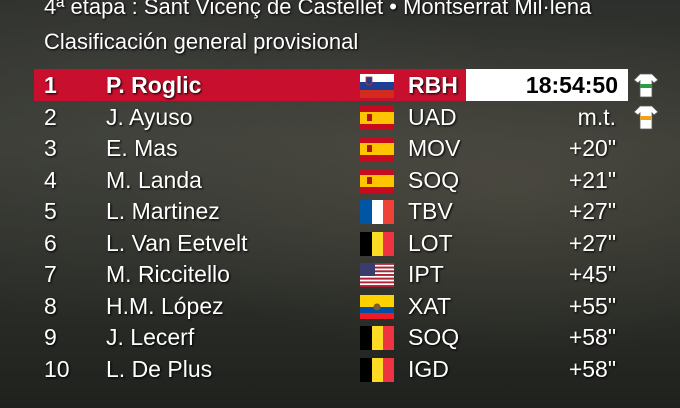 The width and height of the screenshot is (680, 408). Describe the element at coordinates (50, 116) in the screenshot. I see `position: 2` at that location.